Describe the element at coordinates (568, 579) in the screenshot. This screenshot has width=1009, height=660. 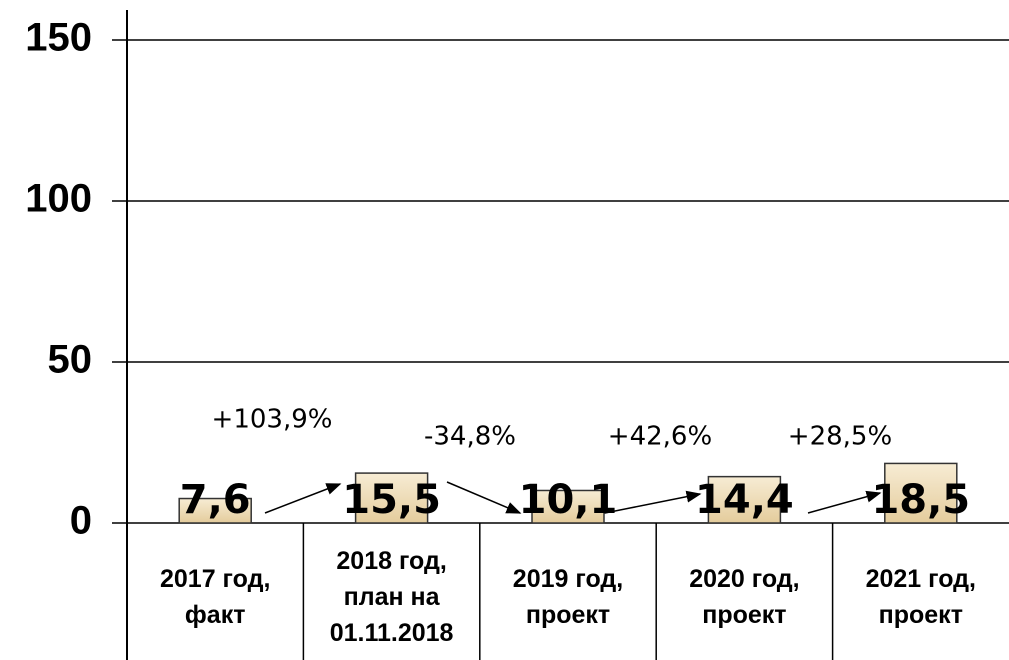
I see `x-tick-label-line: 2019 год,` at that location.